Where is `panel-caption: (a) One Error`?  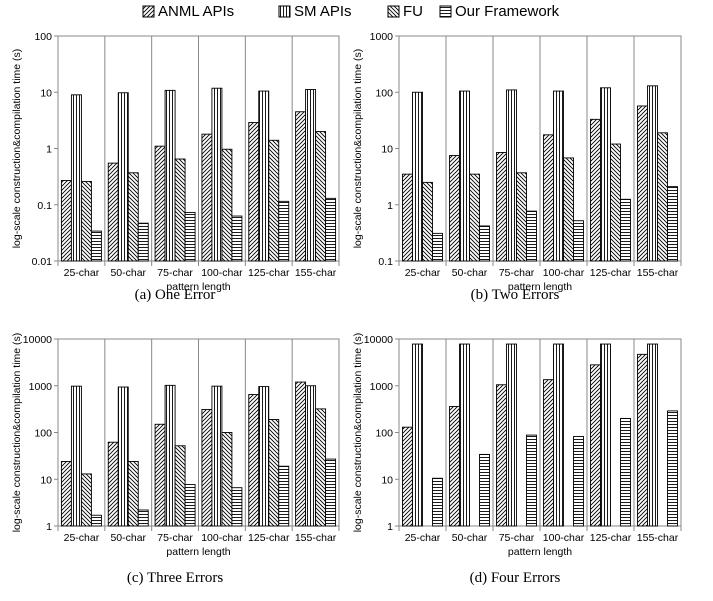 panel-caption: (a) One Error is located at coordinates (175, 295).